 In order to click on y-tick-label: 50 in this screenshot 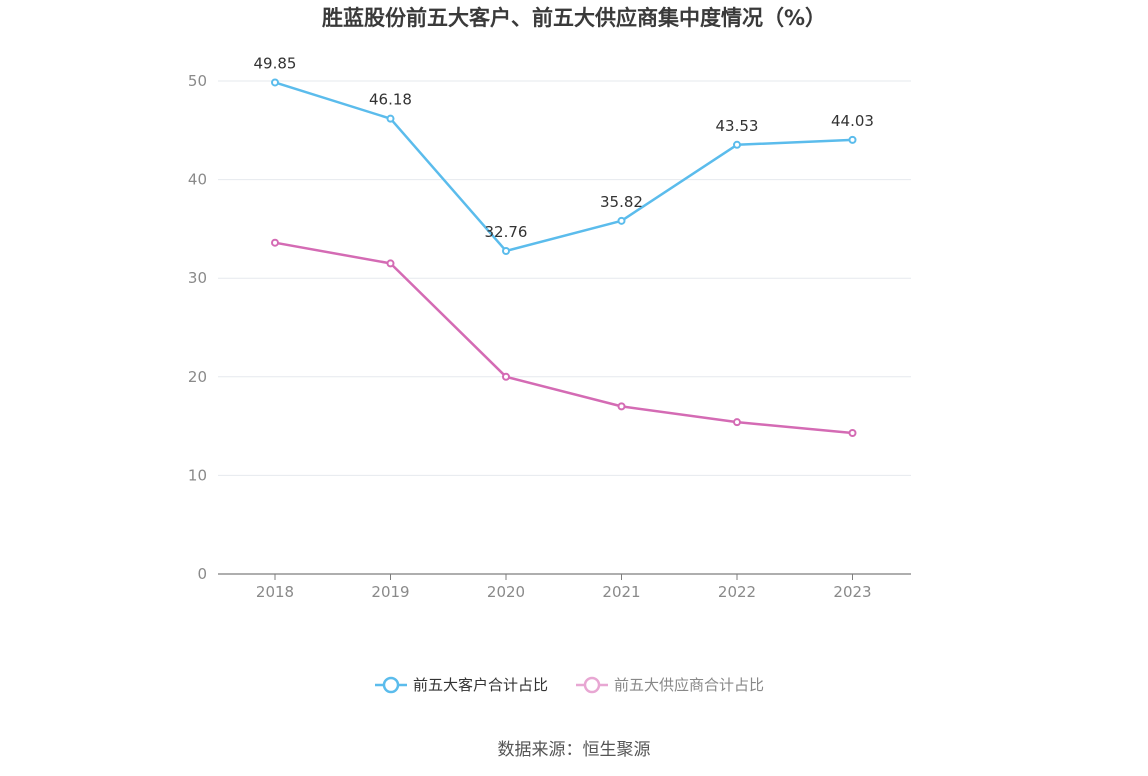, I will do `click(197, 81)`.